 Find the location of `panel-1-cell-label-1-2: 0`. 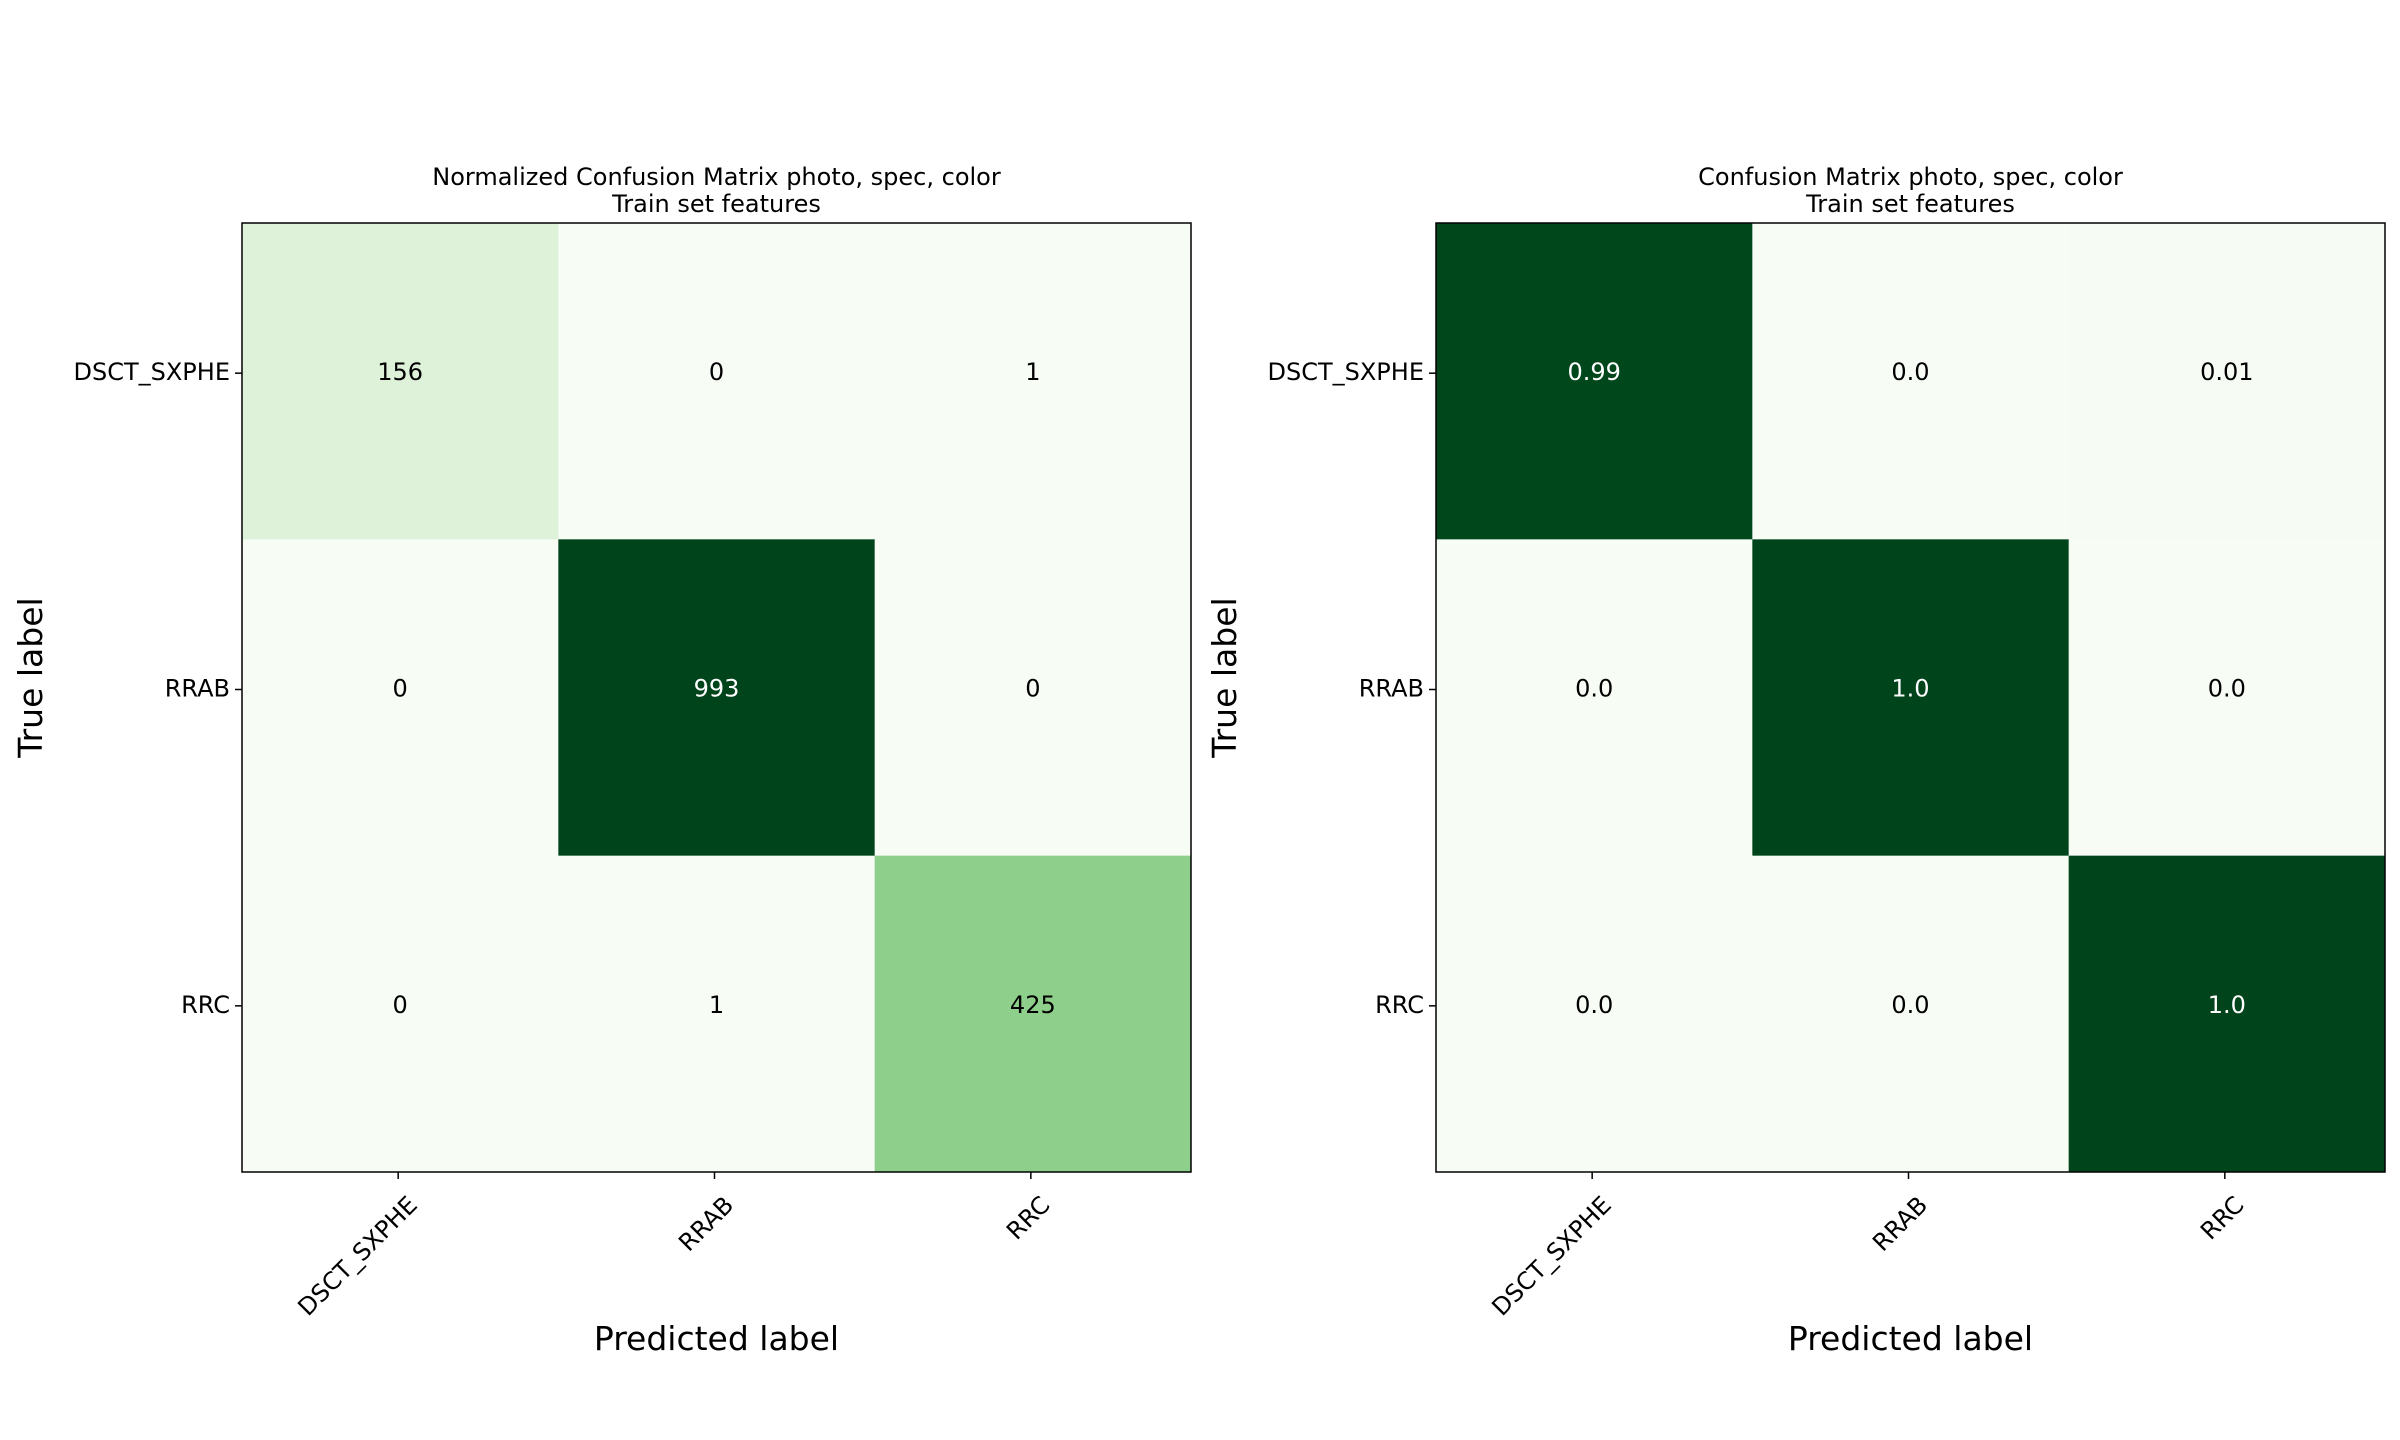

panel-1-cell-label-1-2: 0 is located at coordinates (1032, 689).